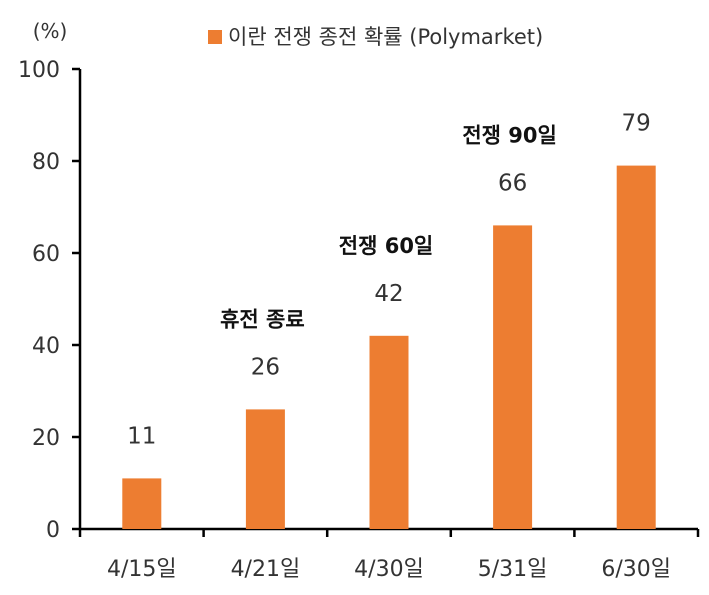 The height and width of the screenshot is (595, 709). Describe the element at coordinates (389, 554) in the screenshot. I see `x-axis: 4/15일 4/21일 4/30일 5/31일 6/30일` at that location.